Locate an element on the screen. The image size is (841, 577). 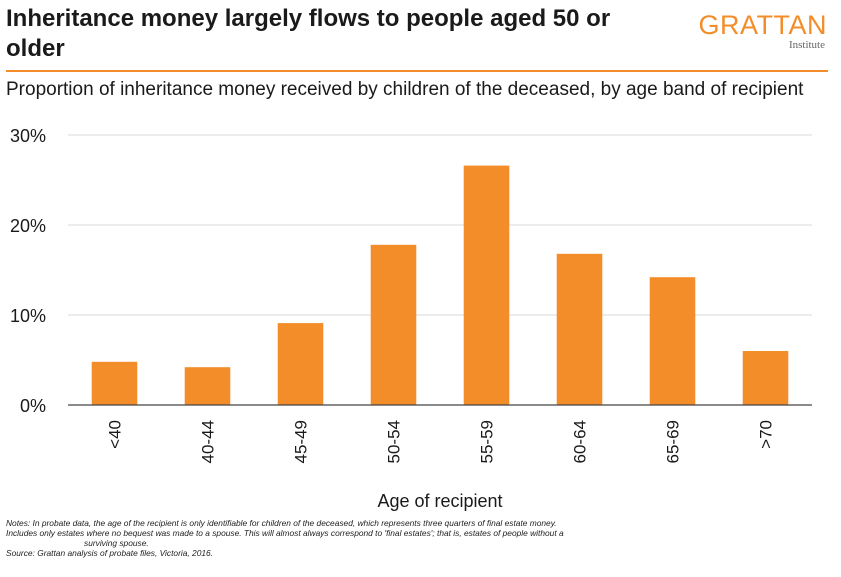
y-tick-labels: 0% 10% 20% 30% is located at coordinates (28, 271).